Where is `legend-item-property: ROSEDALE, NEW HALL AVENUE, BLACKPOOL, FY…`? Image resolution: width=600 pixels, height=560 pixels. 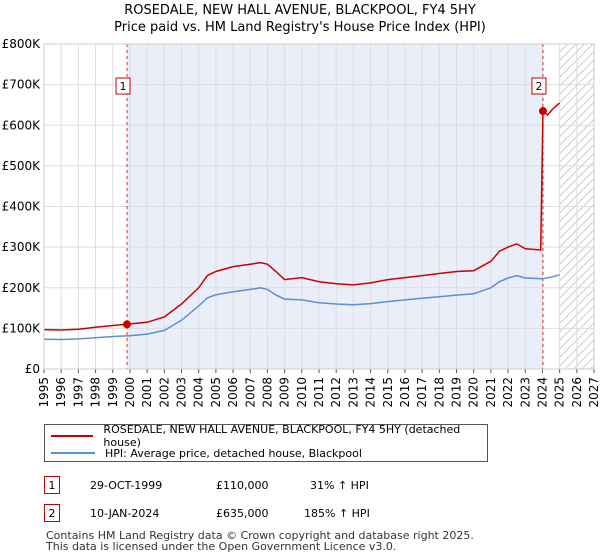 legend-item-property: ROSEDALE, NEW HALL AVENUE, BLACKPOOL, FY… is located at coordinates (269, 436).